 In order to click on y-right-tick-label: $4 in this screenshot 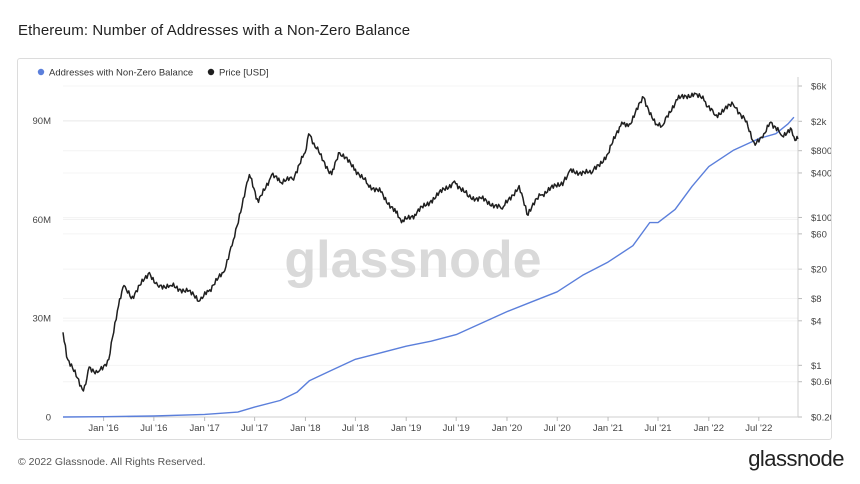, I will do `click(816, 321)`.